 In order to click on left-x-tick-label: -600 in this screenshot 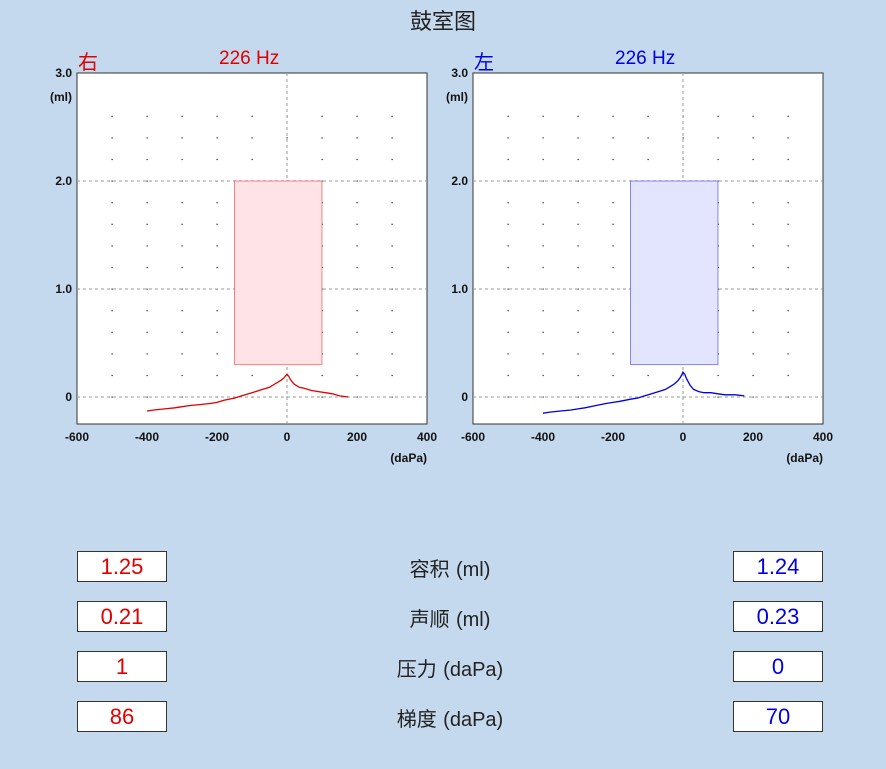, I will do `click(473, 437)`.